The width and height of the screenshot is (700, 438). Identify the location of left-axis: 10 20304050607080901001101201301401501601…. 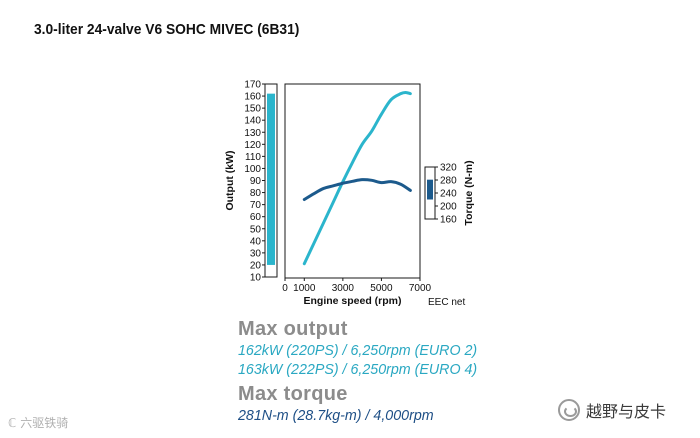
(251, 182).